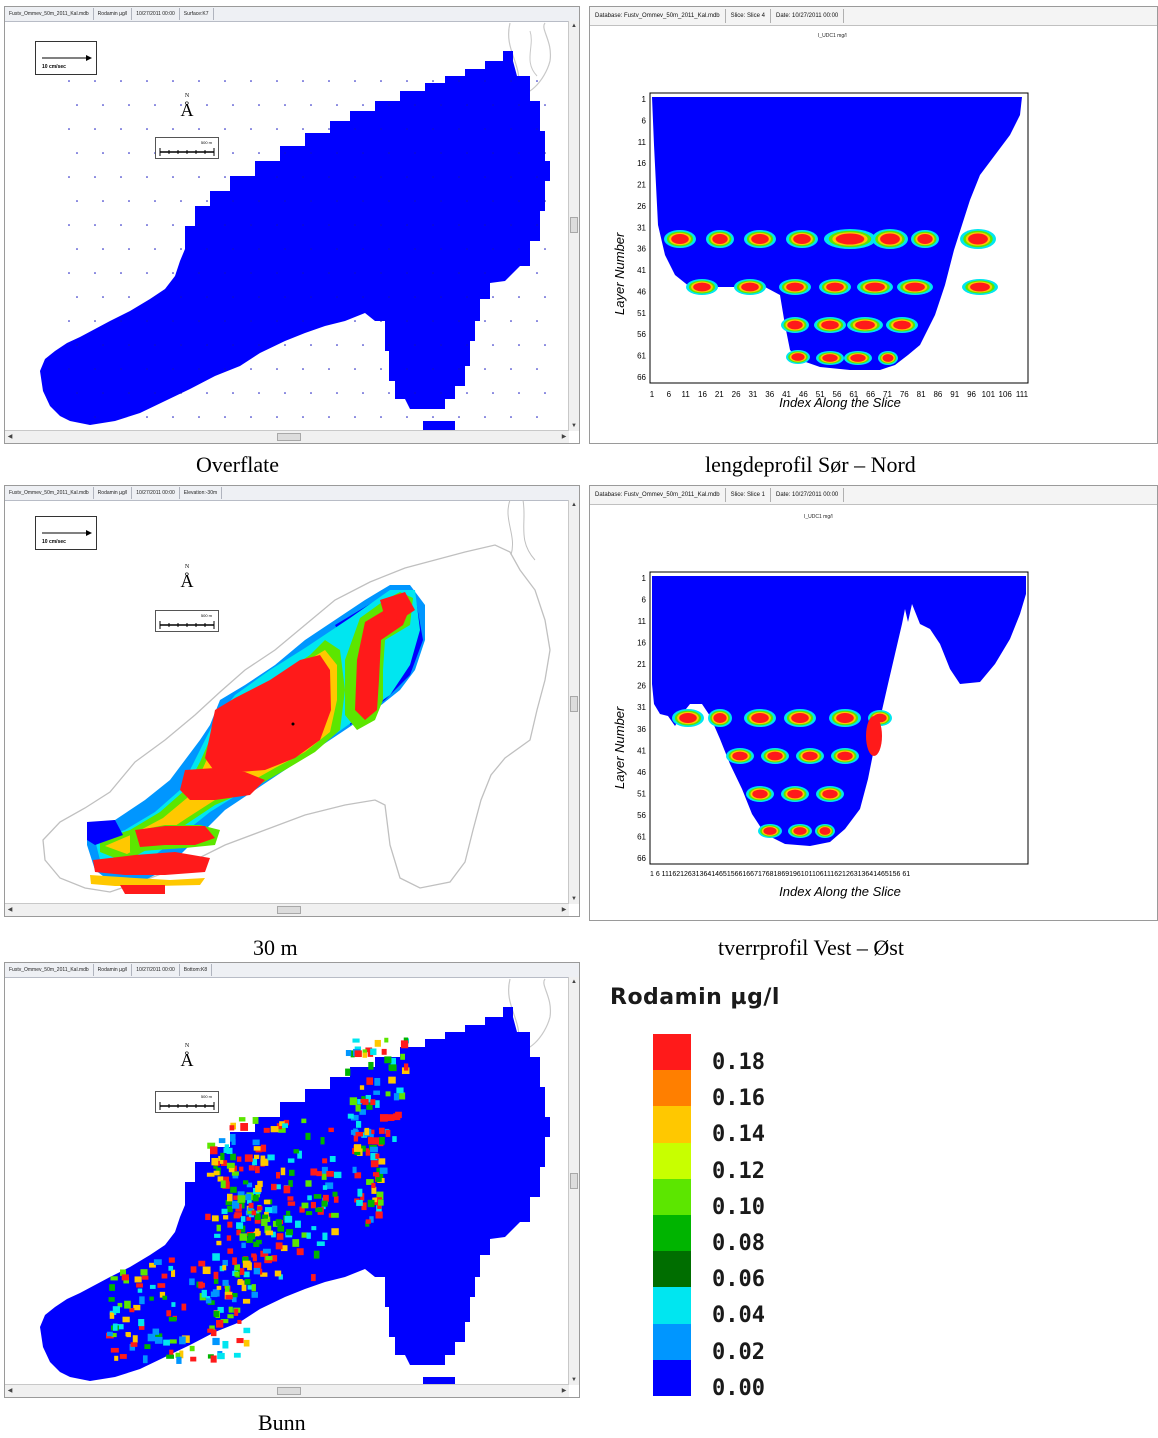  I want to click on bottom-hscroll-thumb, so click(289, 1391).